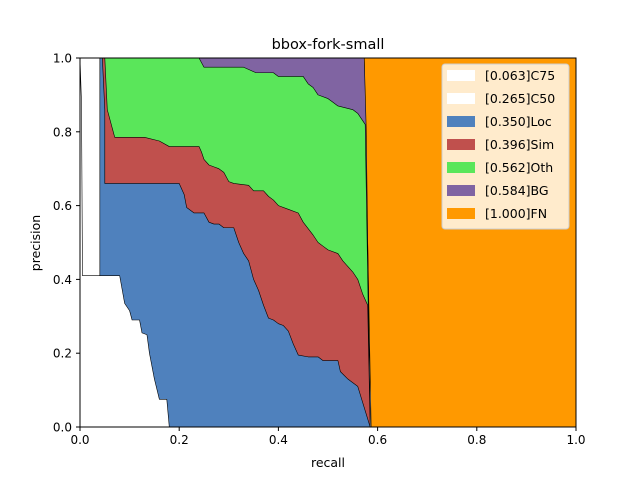 This screenshot has width=640, height=480. I want to click on y-tick-label: 0.2, so click(62, 354).